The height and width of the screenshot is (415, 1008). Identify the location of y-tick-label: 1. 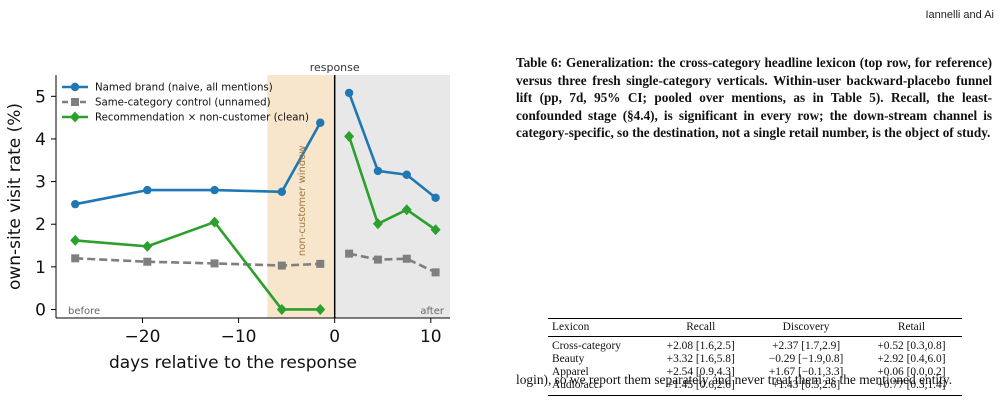
(40, 268).